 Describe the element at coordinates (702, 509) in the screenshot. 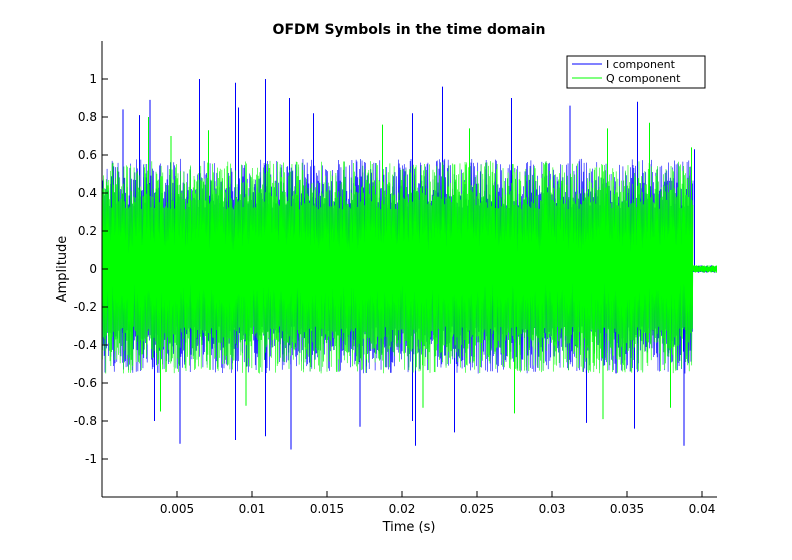

I see `x-tick-label: 0.04` at that location.